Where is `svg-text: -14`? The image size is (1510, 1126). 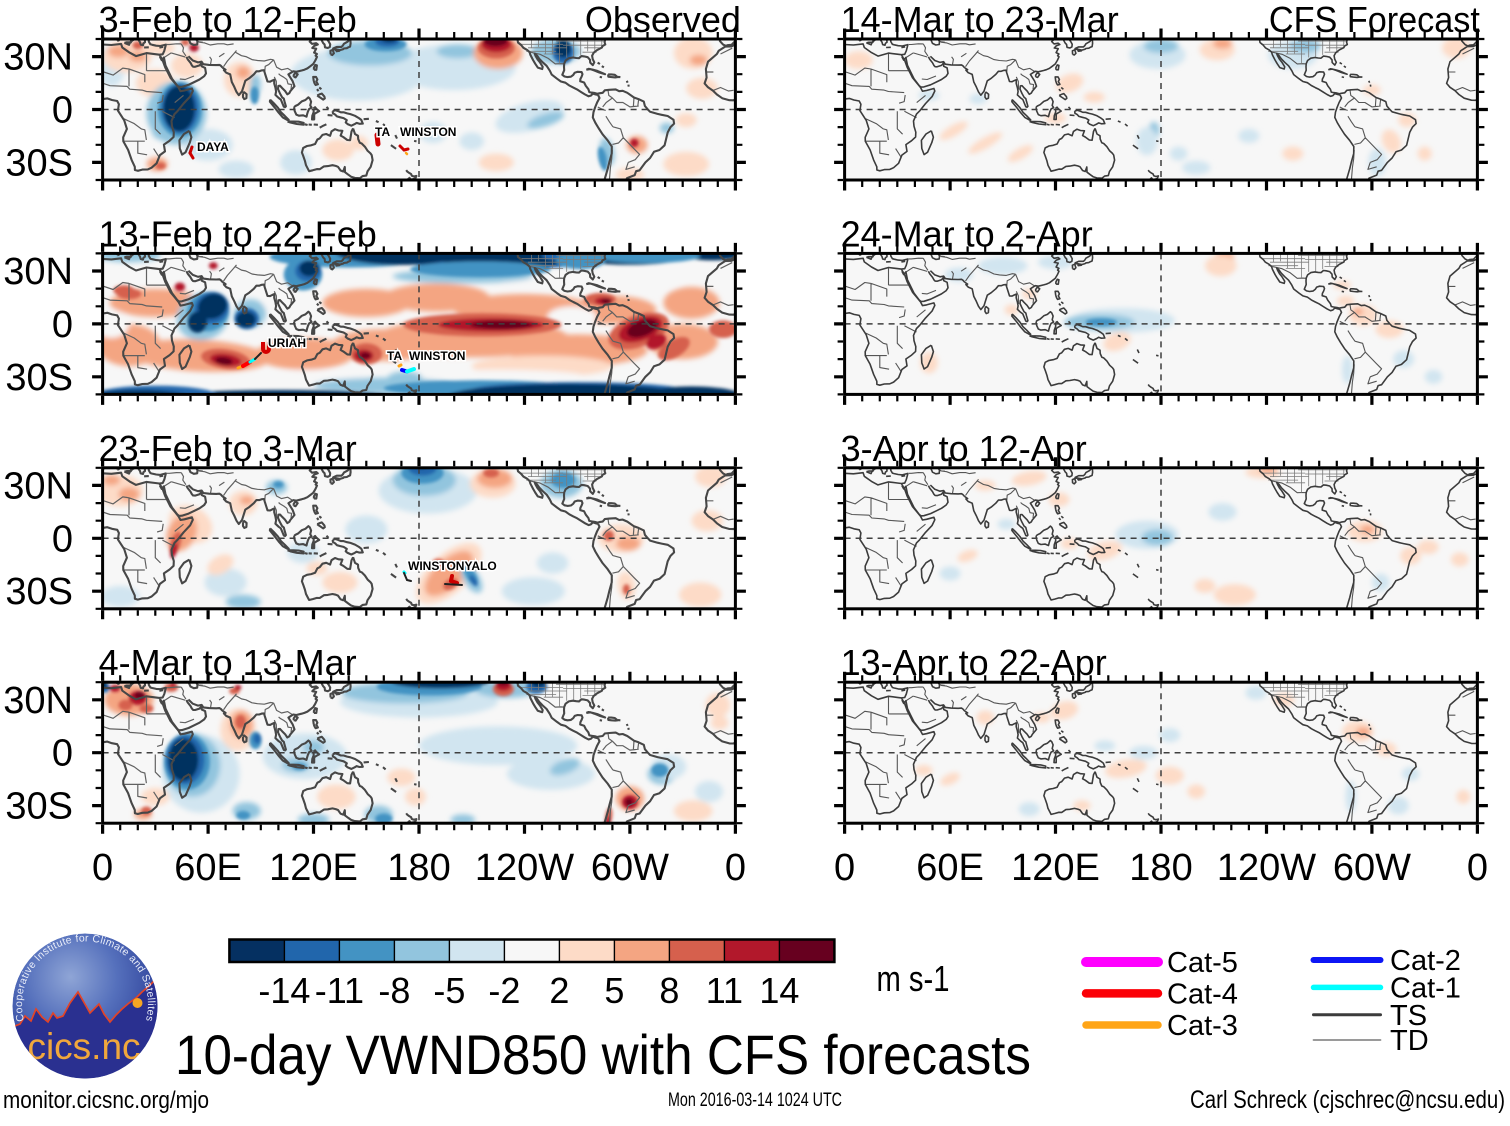
svg-text: -14 is located at coordinates (284, 990).